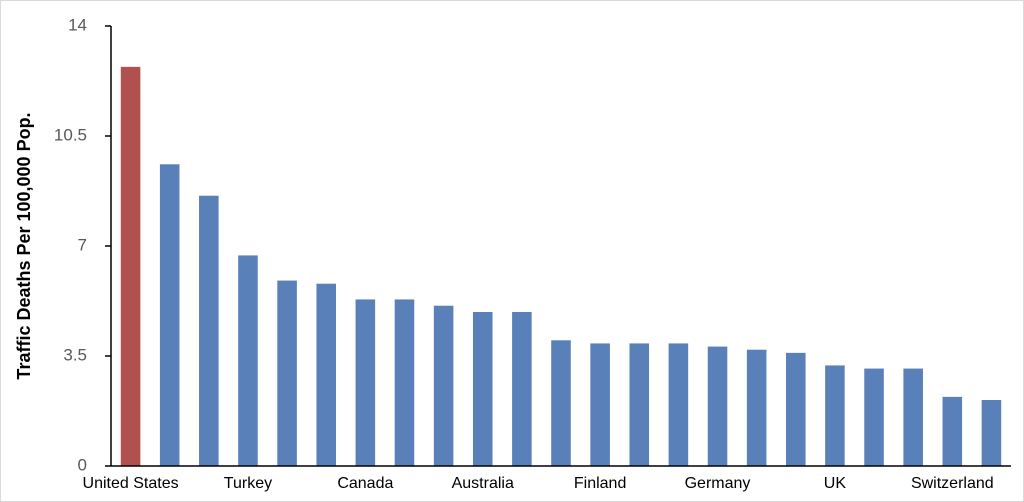 This screenshot has width=1024, height=502. What do you see at coordinates (835, 483) in the screenshot?
I see `x-category-label: UK` at bounding box center [835, 483].